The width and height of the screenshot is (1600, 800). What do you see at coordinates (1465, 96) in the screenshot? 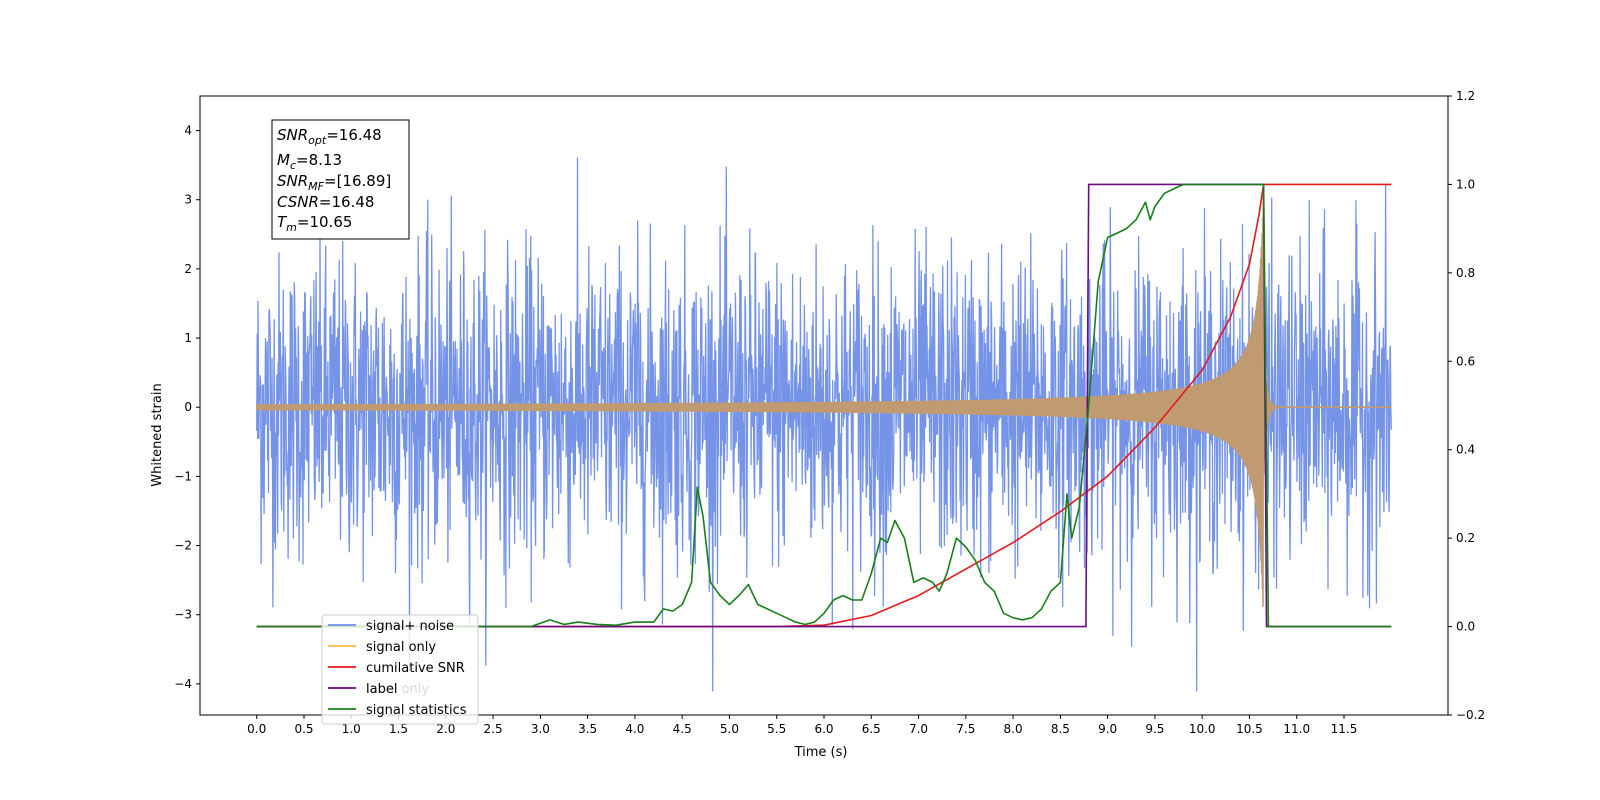
I see `y2-tick-label: 1.2` at bounding box center [1465, 96].